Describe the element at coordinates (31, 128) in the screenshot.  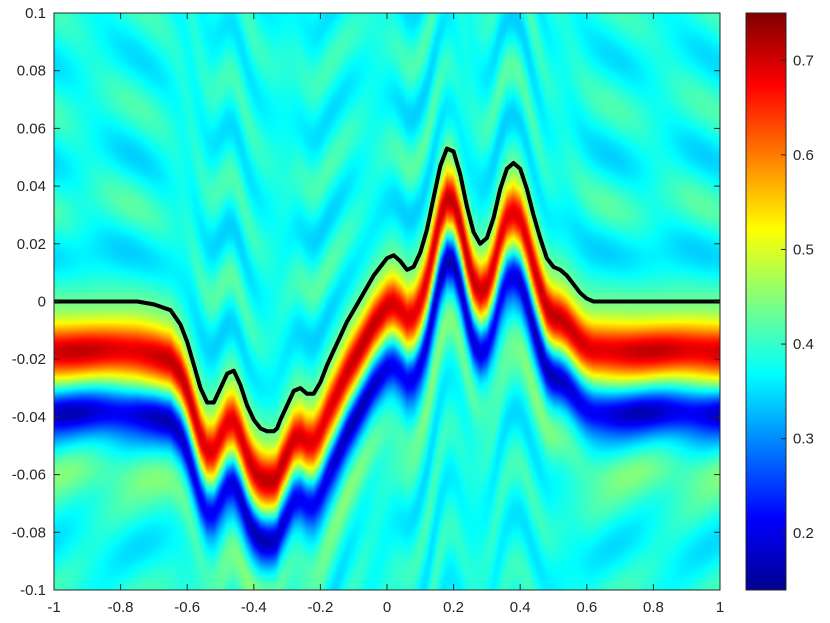
I see `y-tick-label: 0.06` at that location.